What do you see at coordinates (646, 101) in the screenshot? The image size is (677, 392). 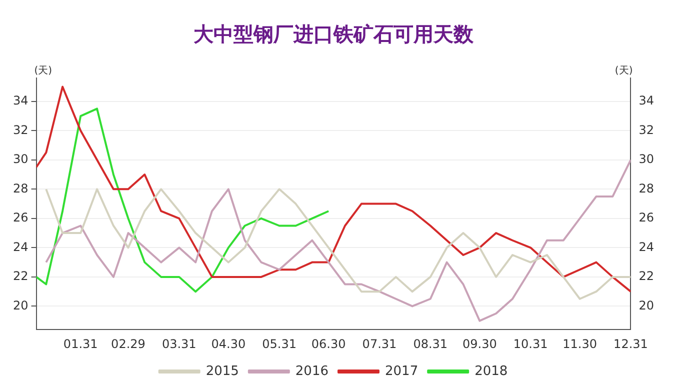 I see `y2-tick-label: 34` at bounding box center [646, 101].